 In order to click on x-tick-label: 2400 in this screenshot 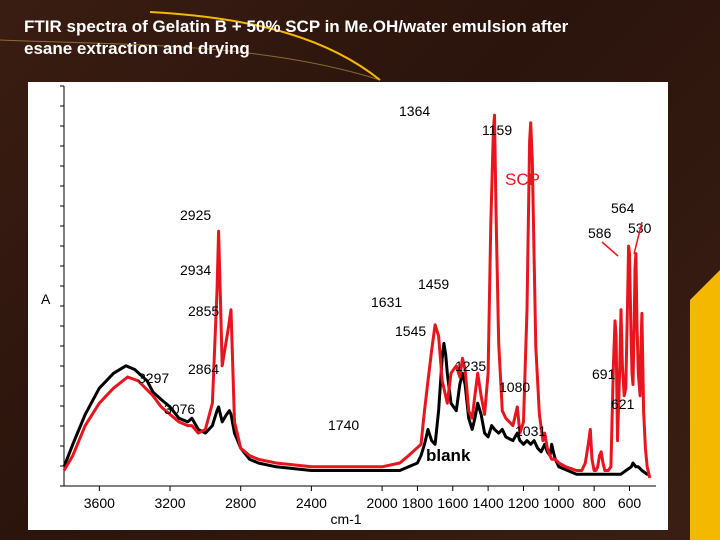, I will do `click(311, 503)`.